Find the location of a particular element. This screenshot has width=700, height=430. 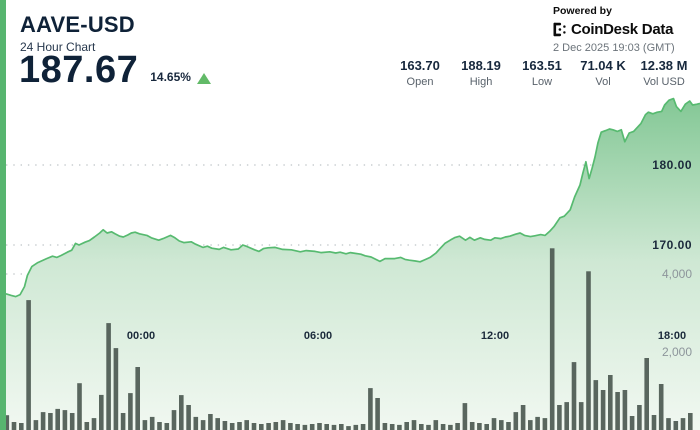

timestamp: 2 Dec 2025 19:03 (GMT) is located at coordinates (614, 48).